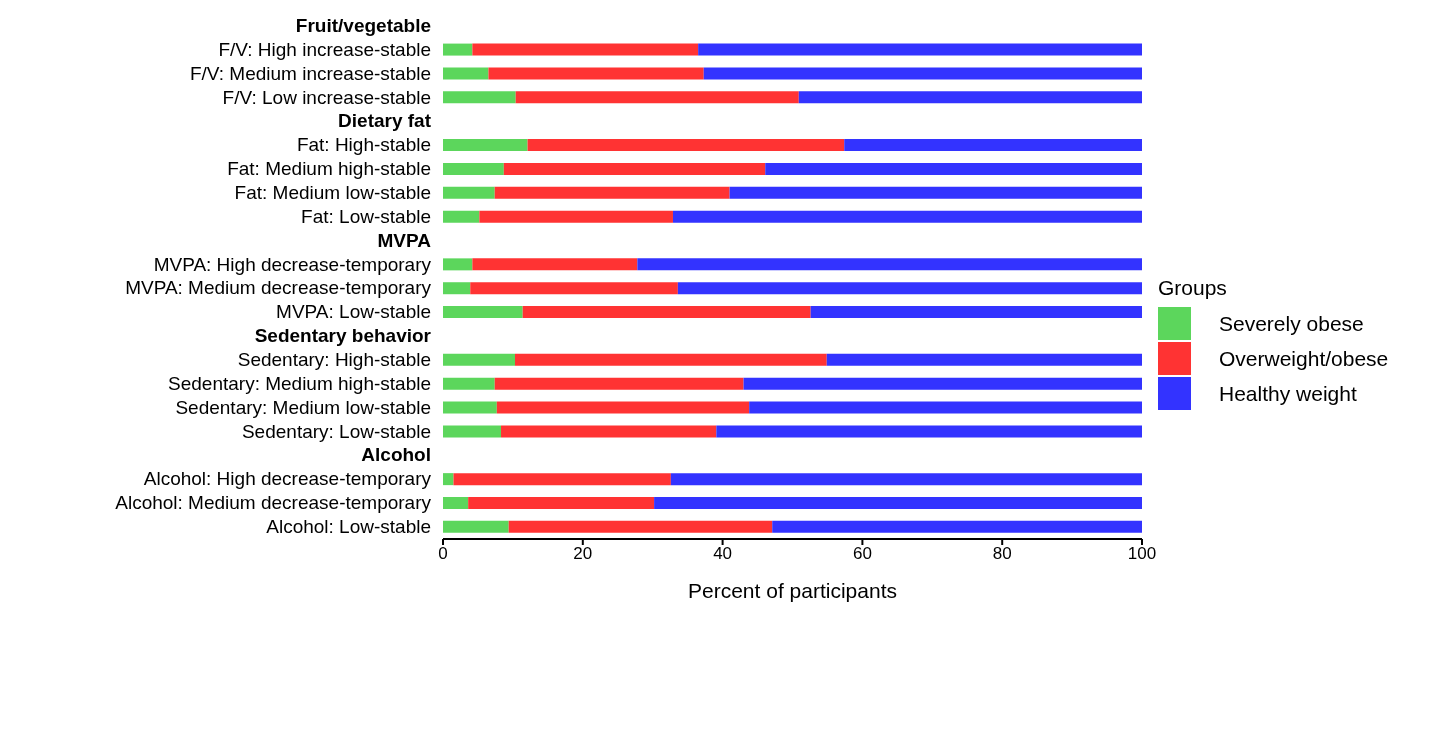  What do you see at coordinates (299, 383) in the screenshot?
I see `y-tick-label: Sedentary: Medium high-stable` at bounding box center [299, 383].